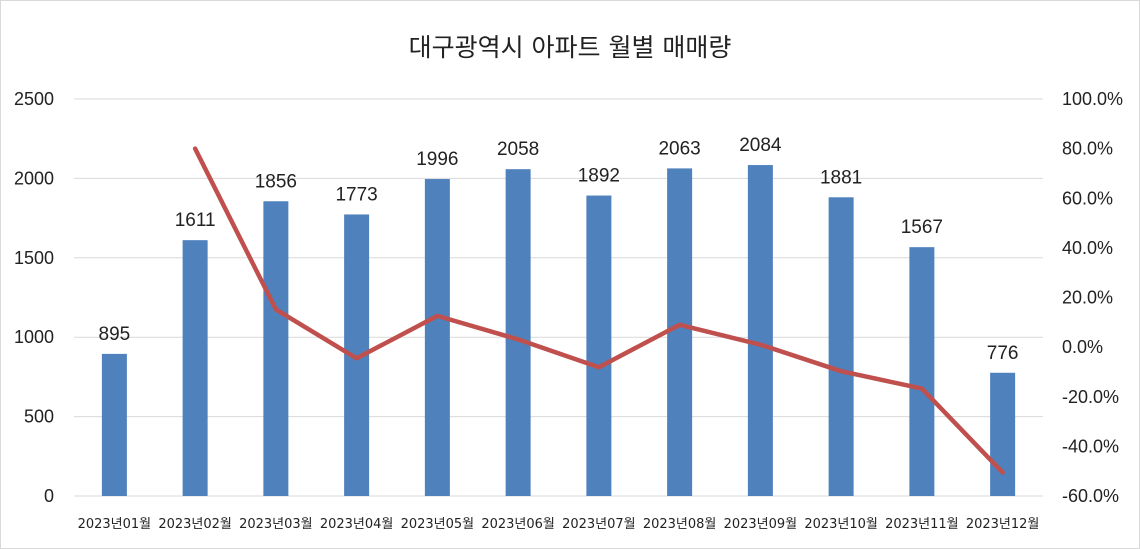 This screenshot has width=1140, height=549. What do you see at coordinates (841, 177) in the screenshot?
I see `bar-data-label: 1881` at bounding box center [841, 177].